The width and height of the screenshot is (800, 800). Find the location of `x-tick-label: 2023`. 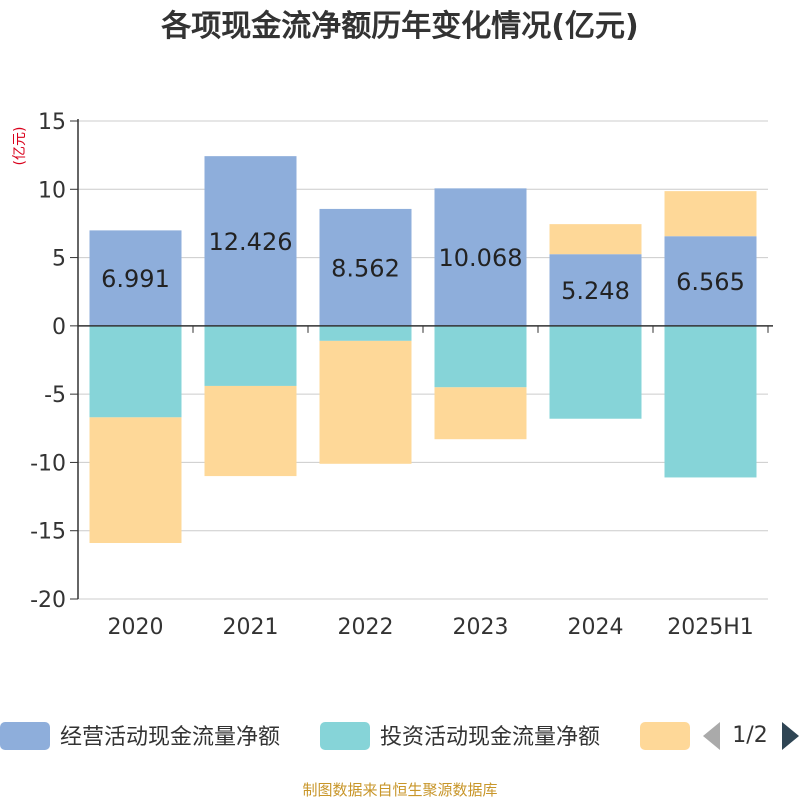

x-tick-label: 2023 is located at coordinates (481, 627).